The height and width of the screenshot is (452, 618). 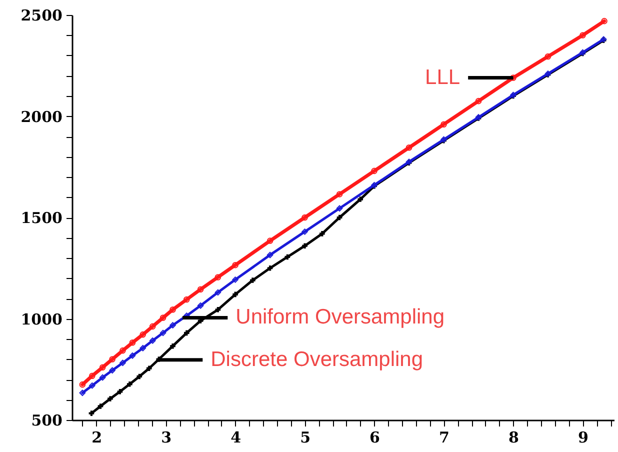 I want to click on x-tick-label: 6, so click(x=375, y=437).